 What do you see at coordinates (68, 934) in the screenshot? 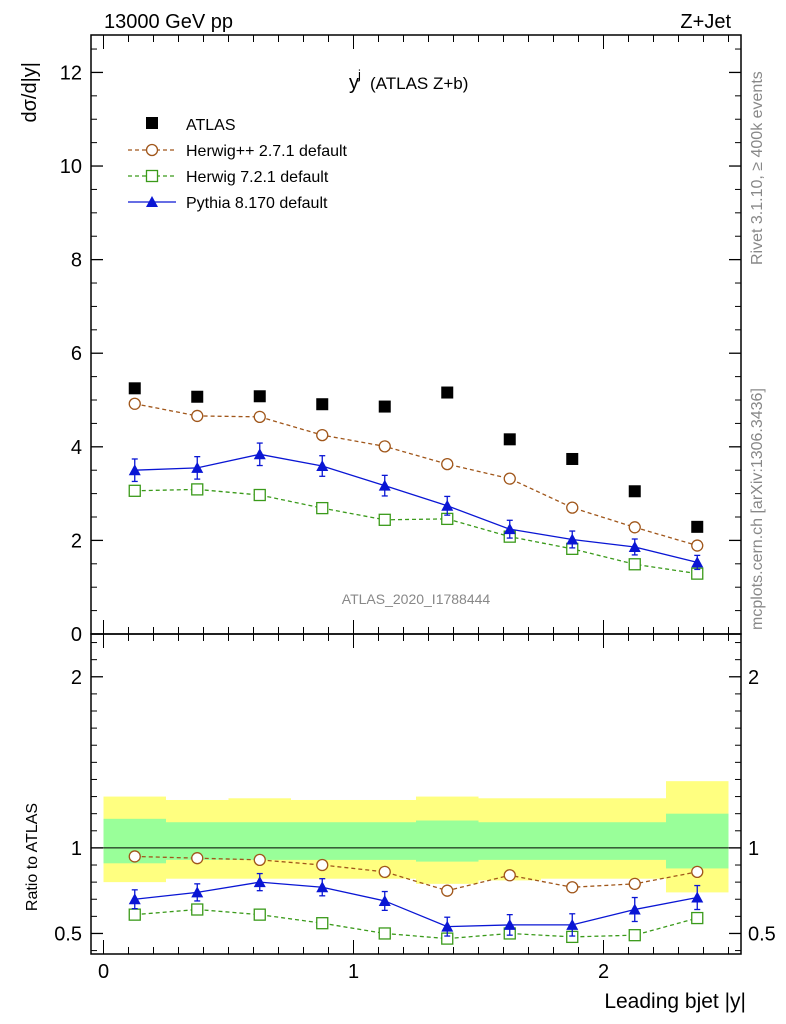
I see `ratio-ytick-label: 0.5` at bounding box center [68, 934].